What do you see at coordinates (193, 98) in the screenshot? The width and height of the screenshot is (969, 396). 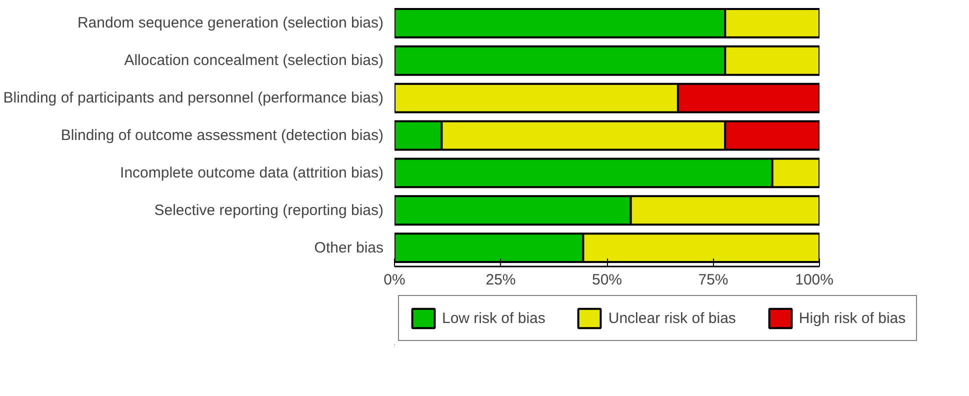 I see `y-tick-label: Blinding of participants and personnel (performance bias)` at bounding box center [193, 98].